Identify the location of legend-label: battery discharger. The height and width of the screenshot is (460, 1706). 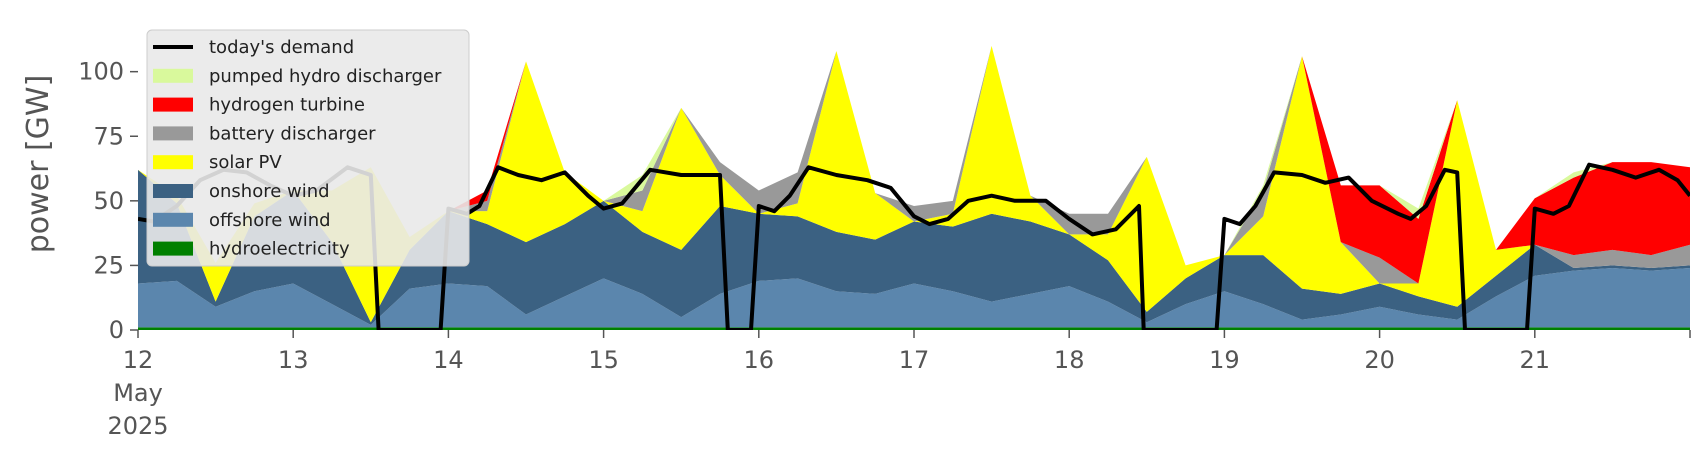
(292, 133).